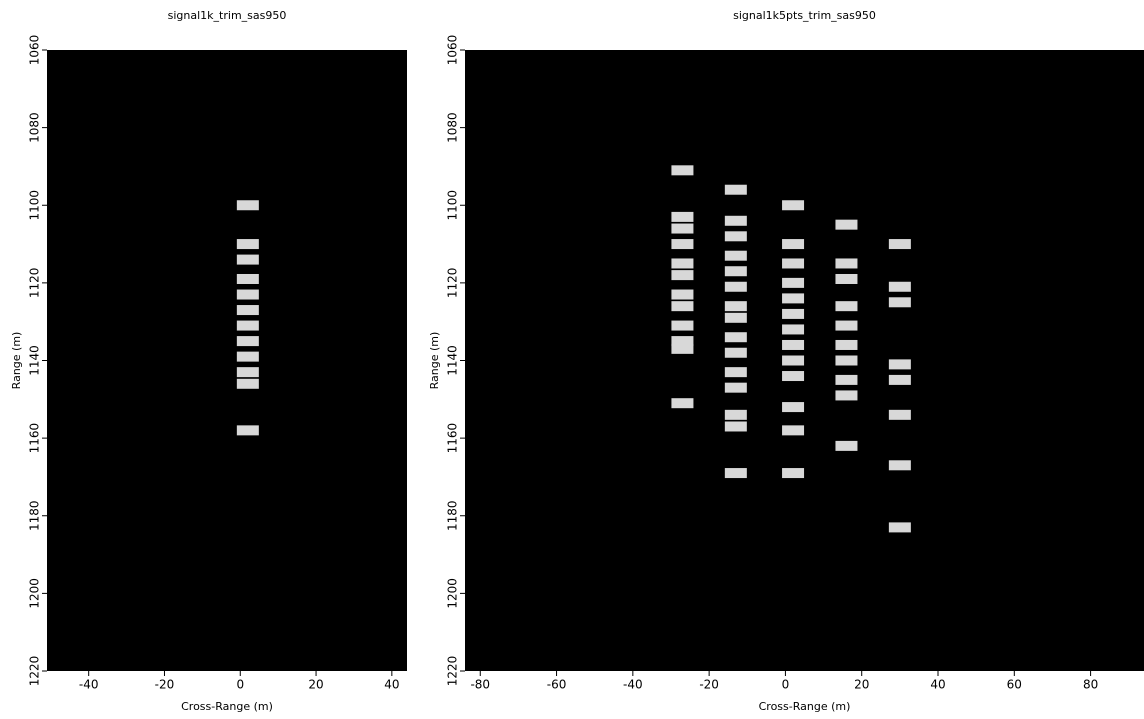 Image resolution: width=1144 pixels, height=719 pixels. Describe the element at coordinates (557, 685) in the screenshot. I see `x-tick-label: -60` at that location.